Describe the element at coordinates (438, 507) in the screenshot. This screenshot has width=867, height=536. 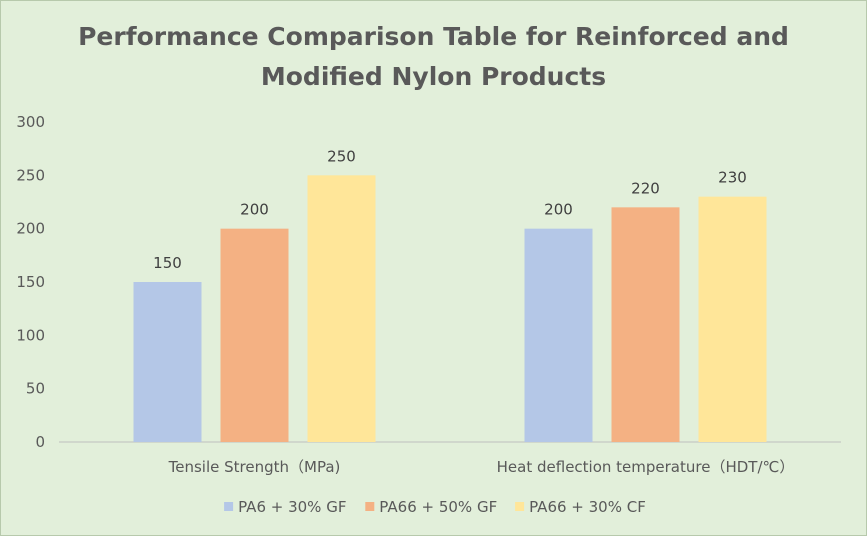
I see `legend-label: PA66 + 50% GF` at that location.